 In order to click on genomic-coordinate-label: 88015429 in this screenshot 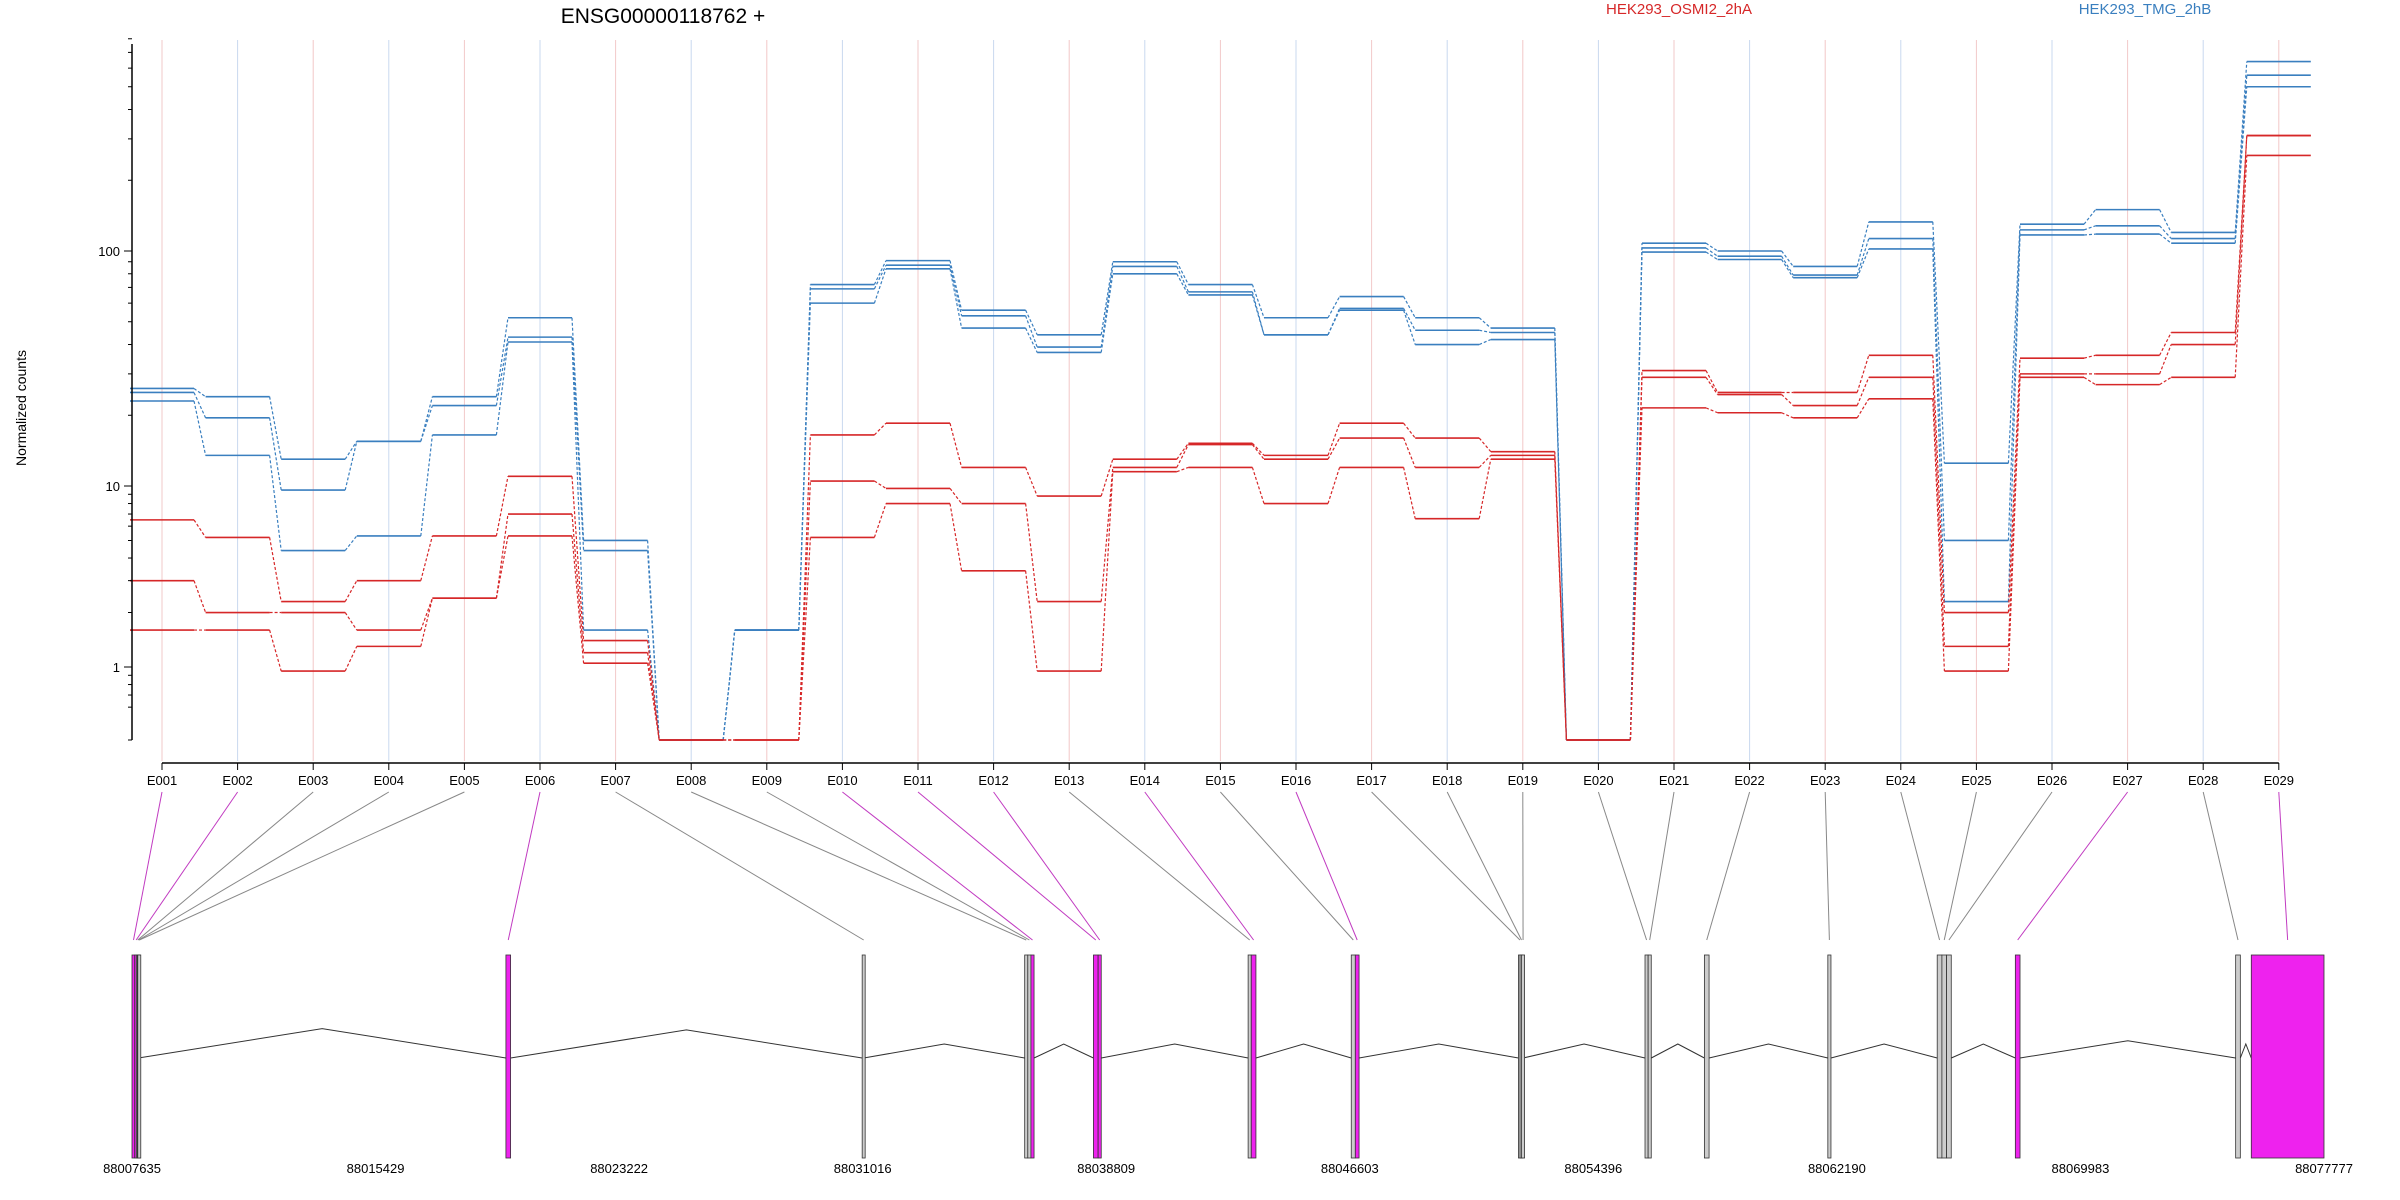, I will do `click(376, 1168)`.